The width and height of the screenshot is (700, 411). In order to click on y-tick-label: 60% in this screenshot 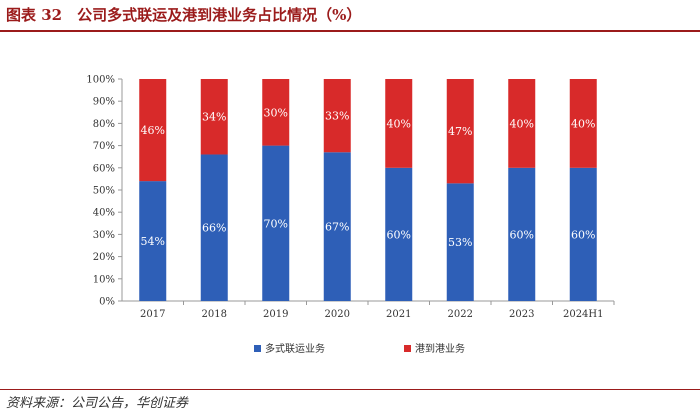, I will do `click(104, 168)`.